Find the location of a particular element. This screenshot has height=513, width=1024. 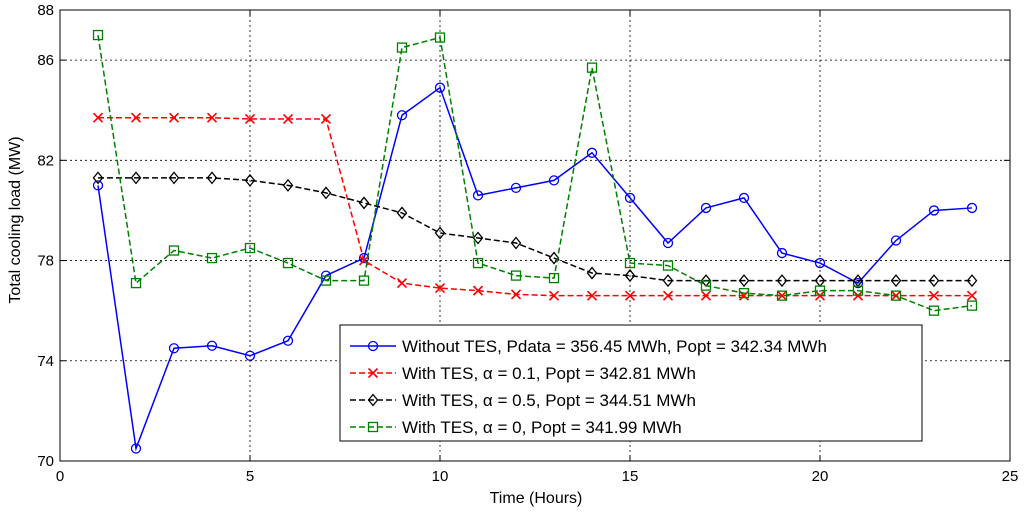

legend-label: With TES, α = 0, Popt = 341.99 MWh is located at coordinates (542, 427).